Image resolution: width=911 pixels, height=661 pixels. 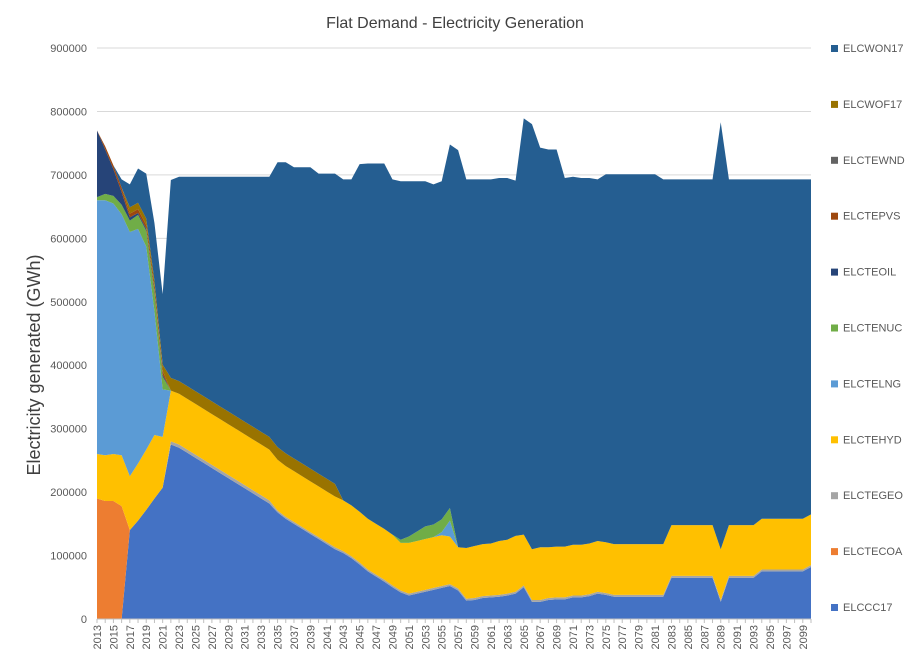 What do you see at coordinates (834, 272) in the screenshot?
I see `legend-swatch-elcteoil` at bounding box center [834, 272].